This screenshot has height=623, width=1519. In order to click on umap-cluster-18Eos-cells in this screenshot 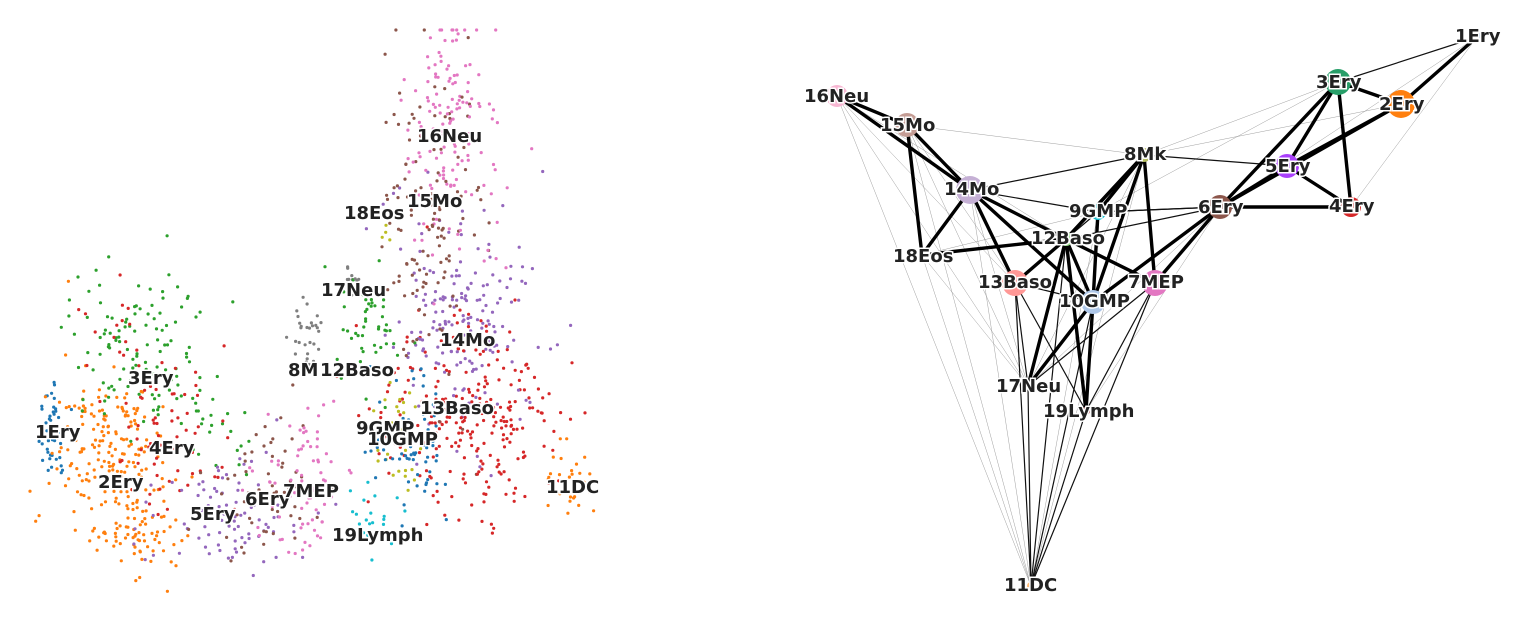, I will do `click(386, 232)`.